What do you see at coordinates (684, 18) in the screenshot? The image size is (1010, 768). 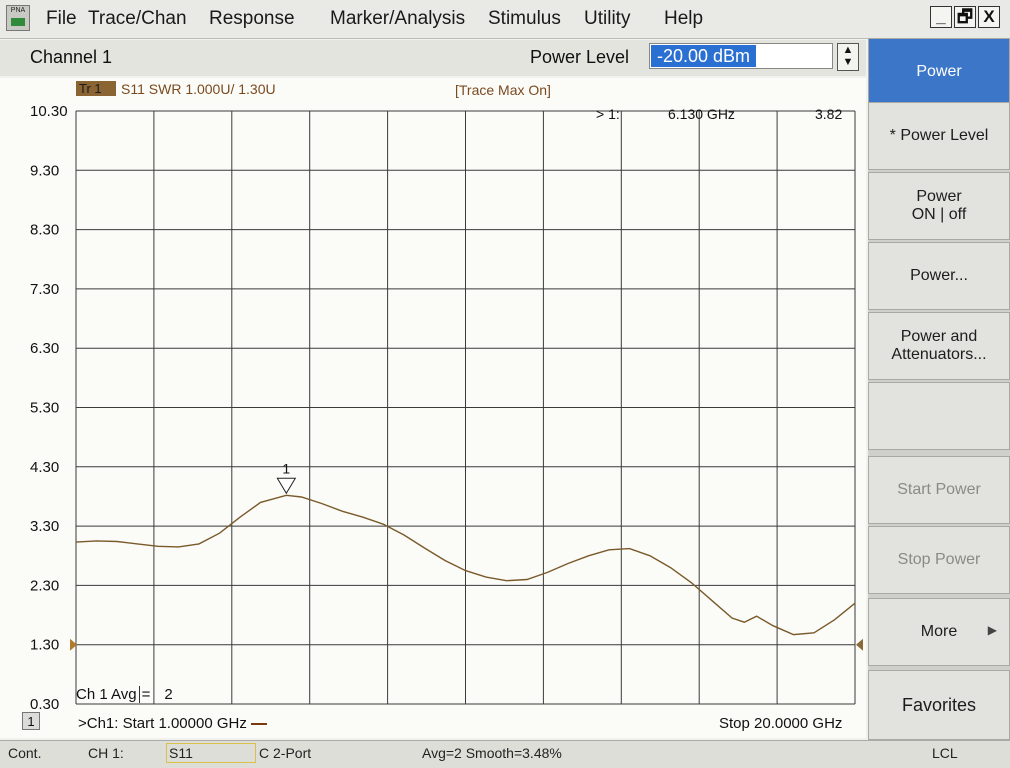 I see `menu-help: Help` at bounding box center [684, 18].